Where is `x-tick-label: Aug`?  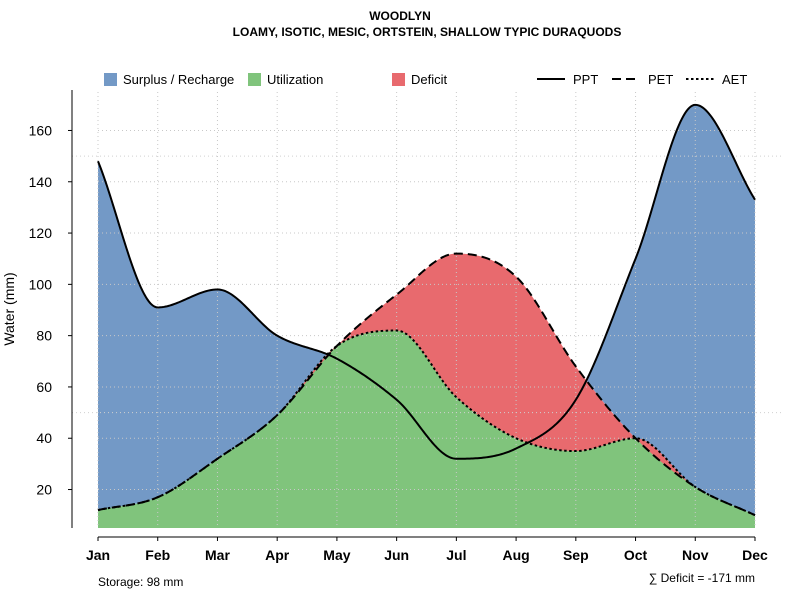
x-tick-label: Aug is located at coordinates (515, 555).